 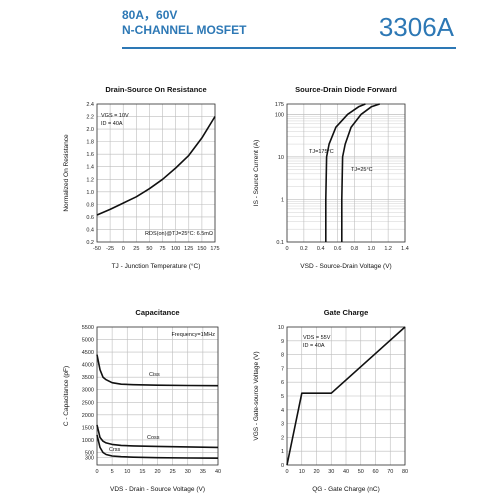 What do you see at coordinates (115, 450) in the screenshot?
I see `series-label-crss: Crss` at bounding box center [115, 450].